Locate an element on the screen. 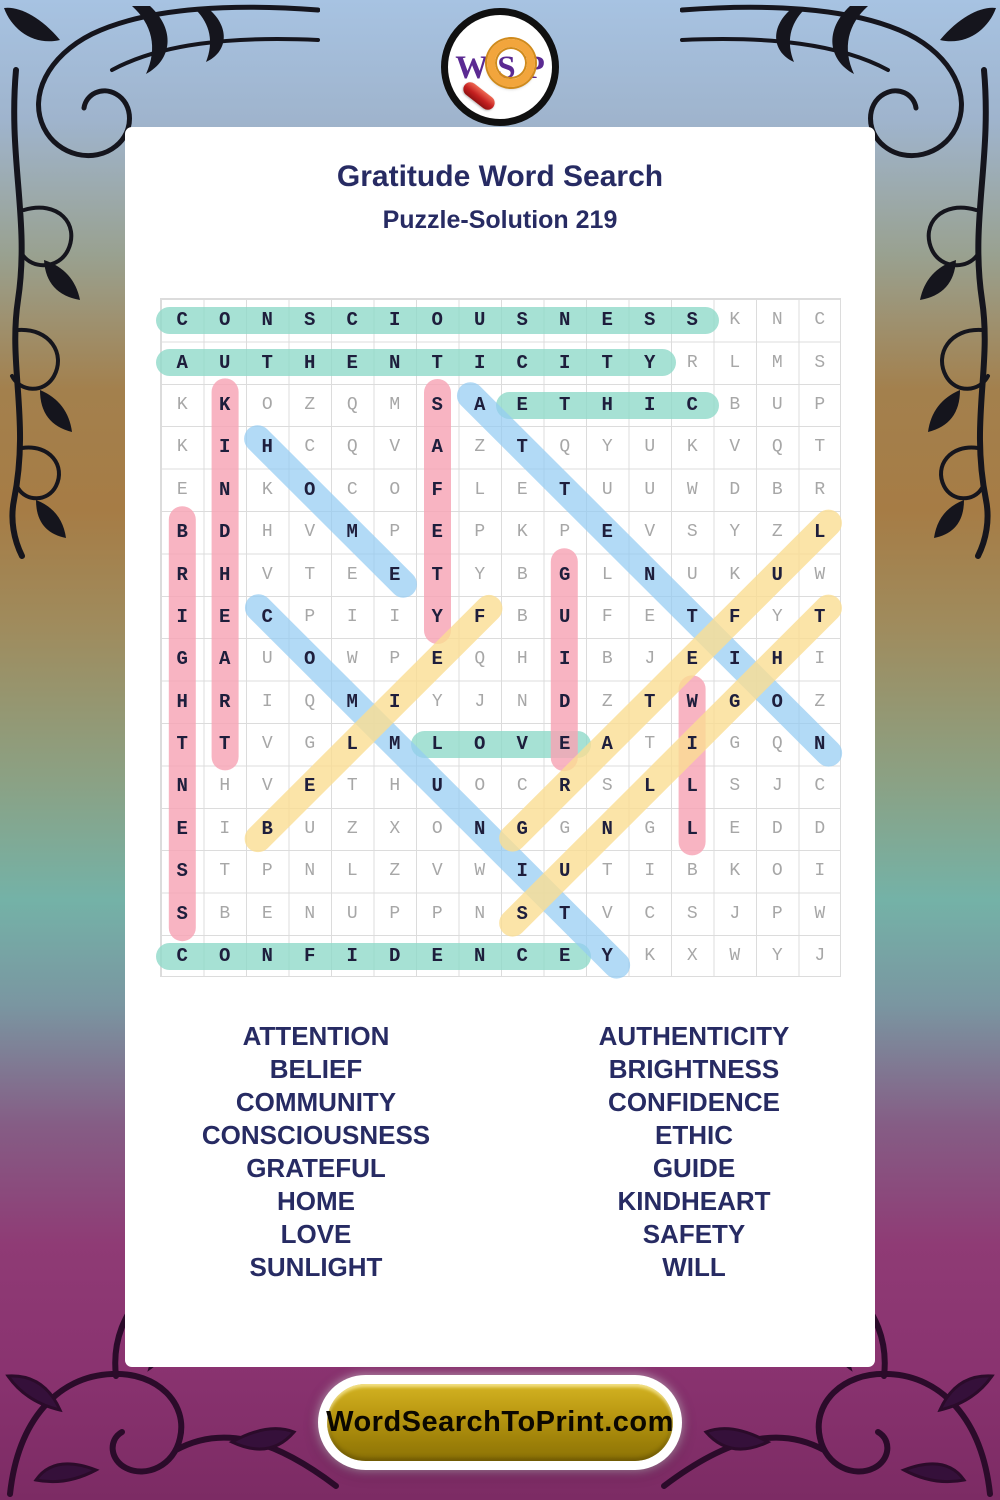 This screenshot has height=1500, width=1000. highlight-authenticity is located at coordinates (416, 363).